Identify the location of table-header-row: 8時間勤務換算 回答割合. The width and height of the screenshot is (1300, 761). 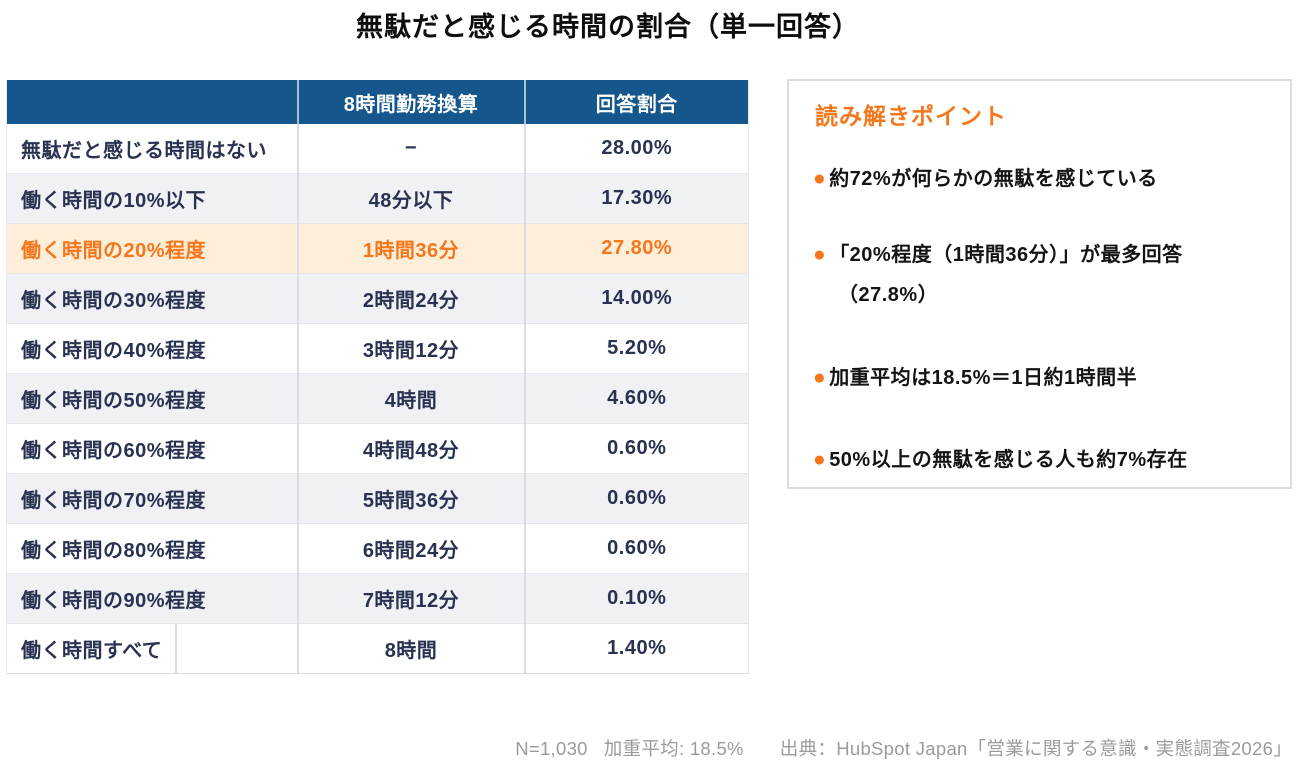
(377, 102).